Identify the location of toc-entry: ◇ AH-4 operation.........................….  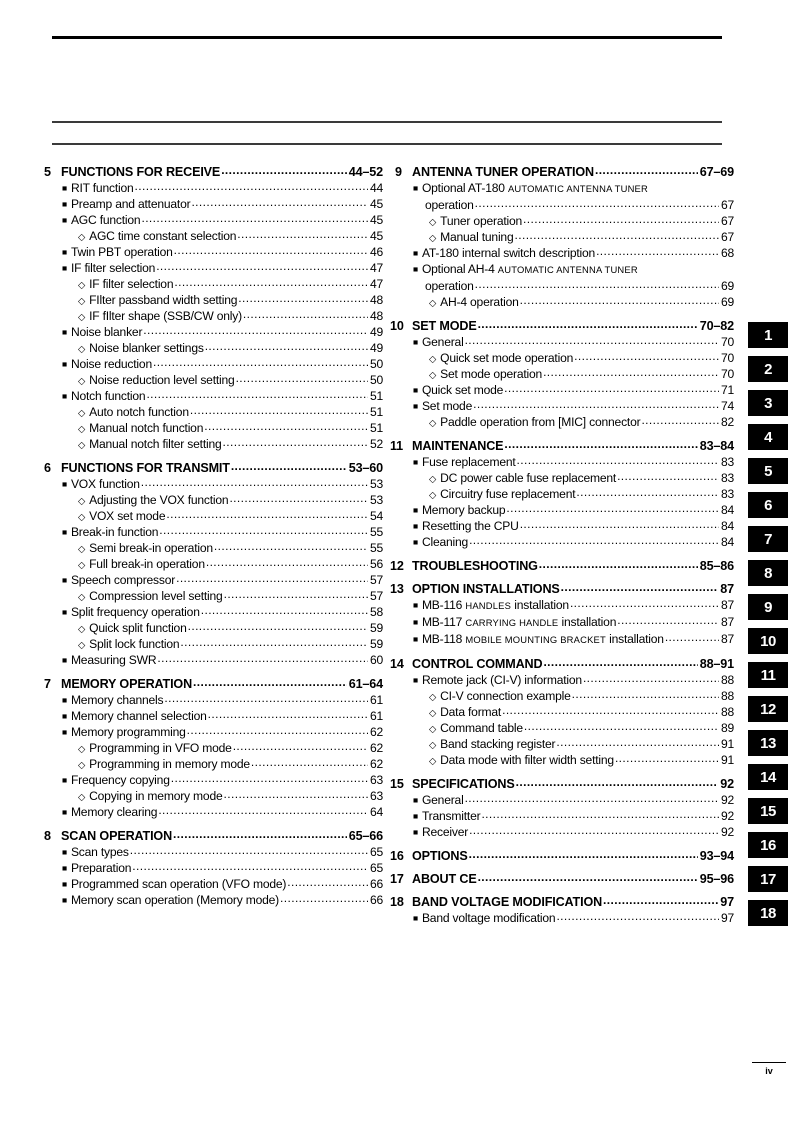
(564, 301).